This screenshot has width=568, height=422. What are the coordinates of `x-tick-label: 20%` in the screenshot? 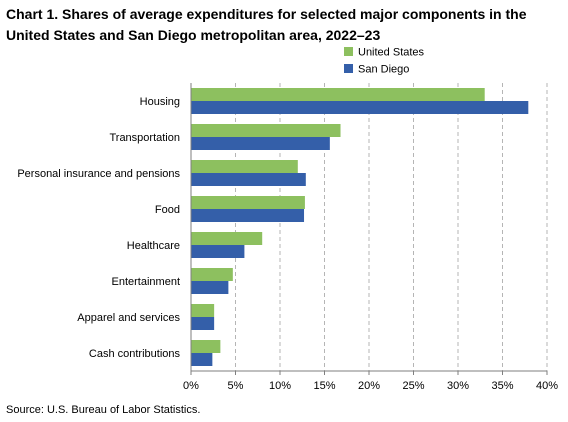 It's located at (369, 386).